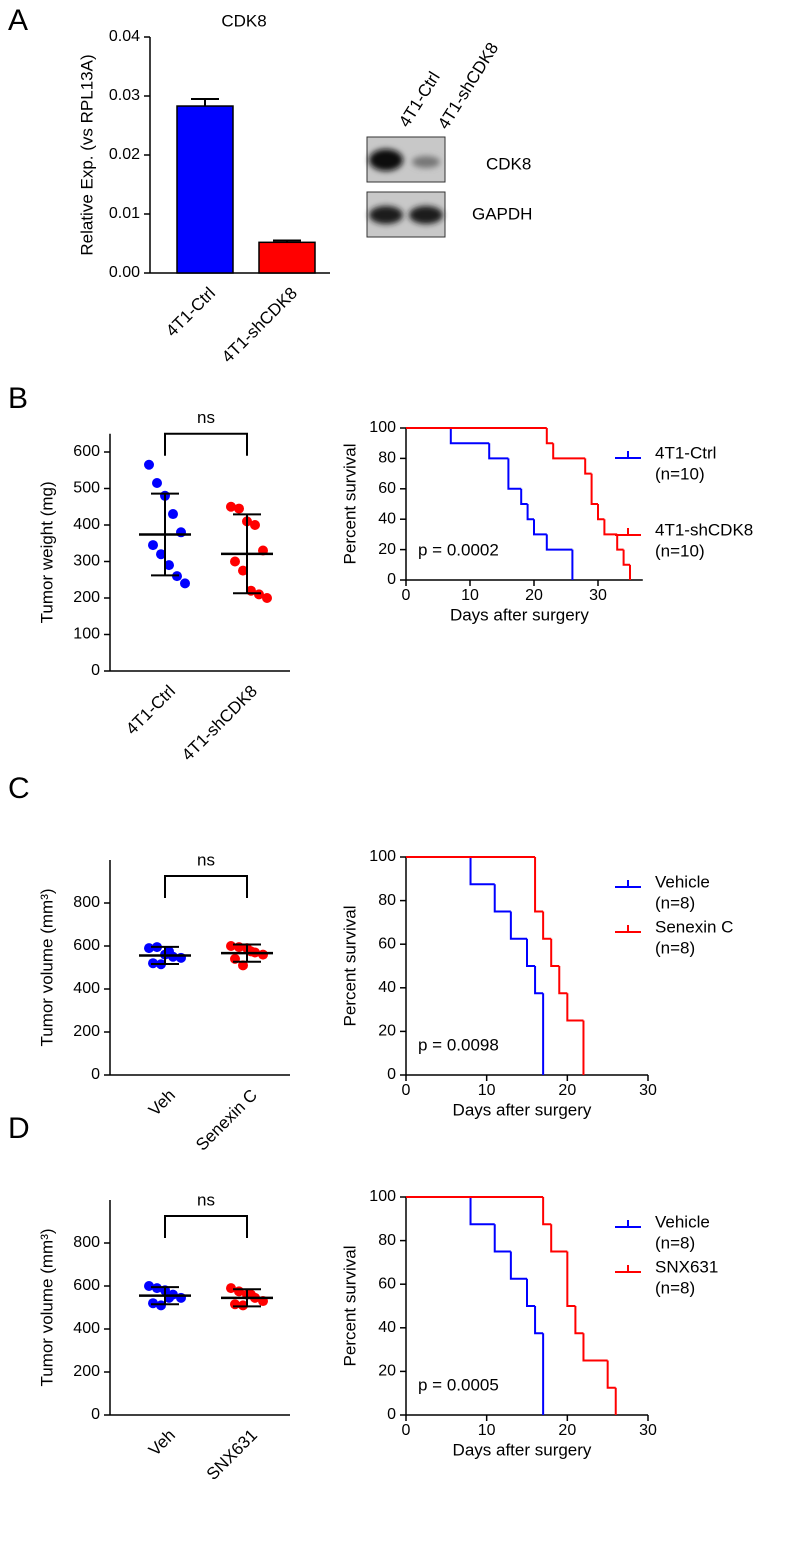 This screenshot has width=799, height=1566. Describe the element at coordinates (406, 1430) in the screenshot. I see `x-tick-label: 0` at that location.